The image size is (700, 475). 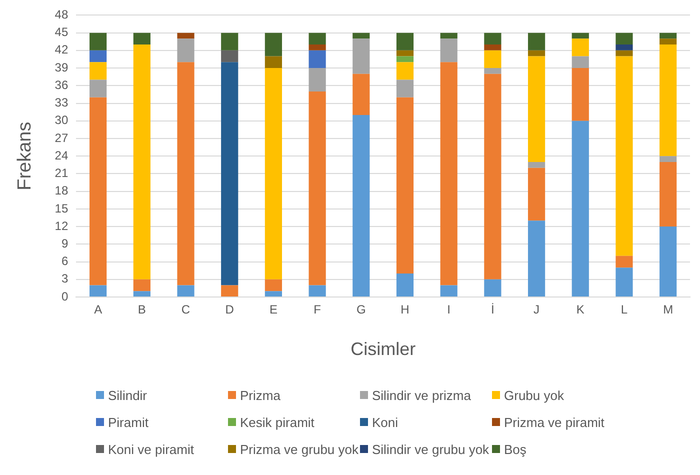 What do you see at coordinates (515, 449) in the screenshot?
I see `legend-label: Boş` at bounding box center [515, 449].